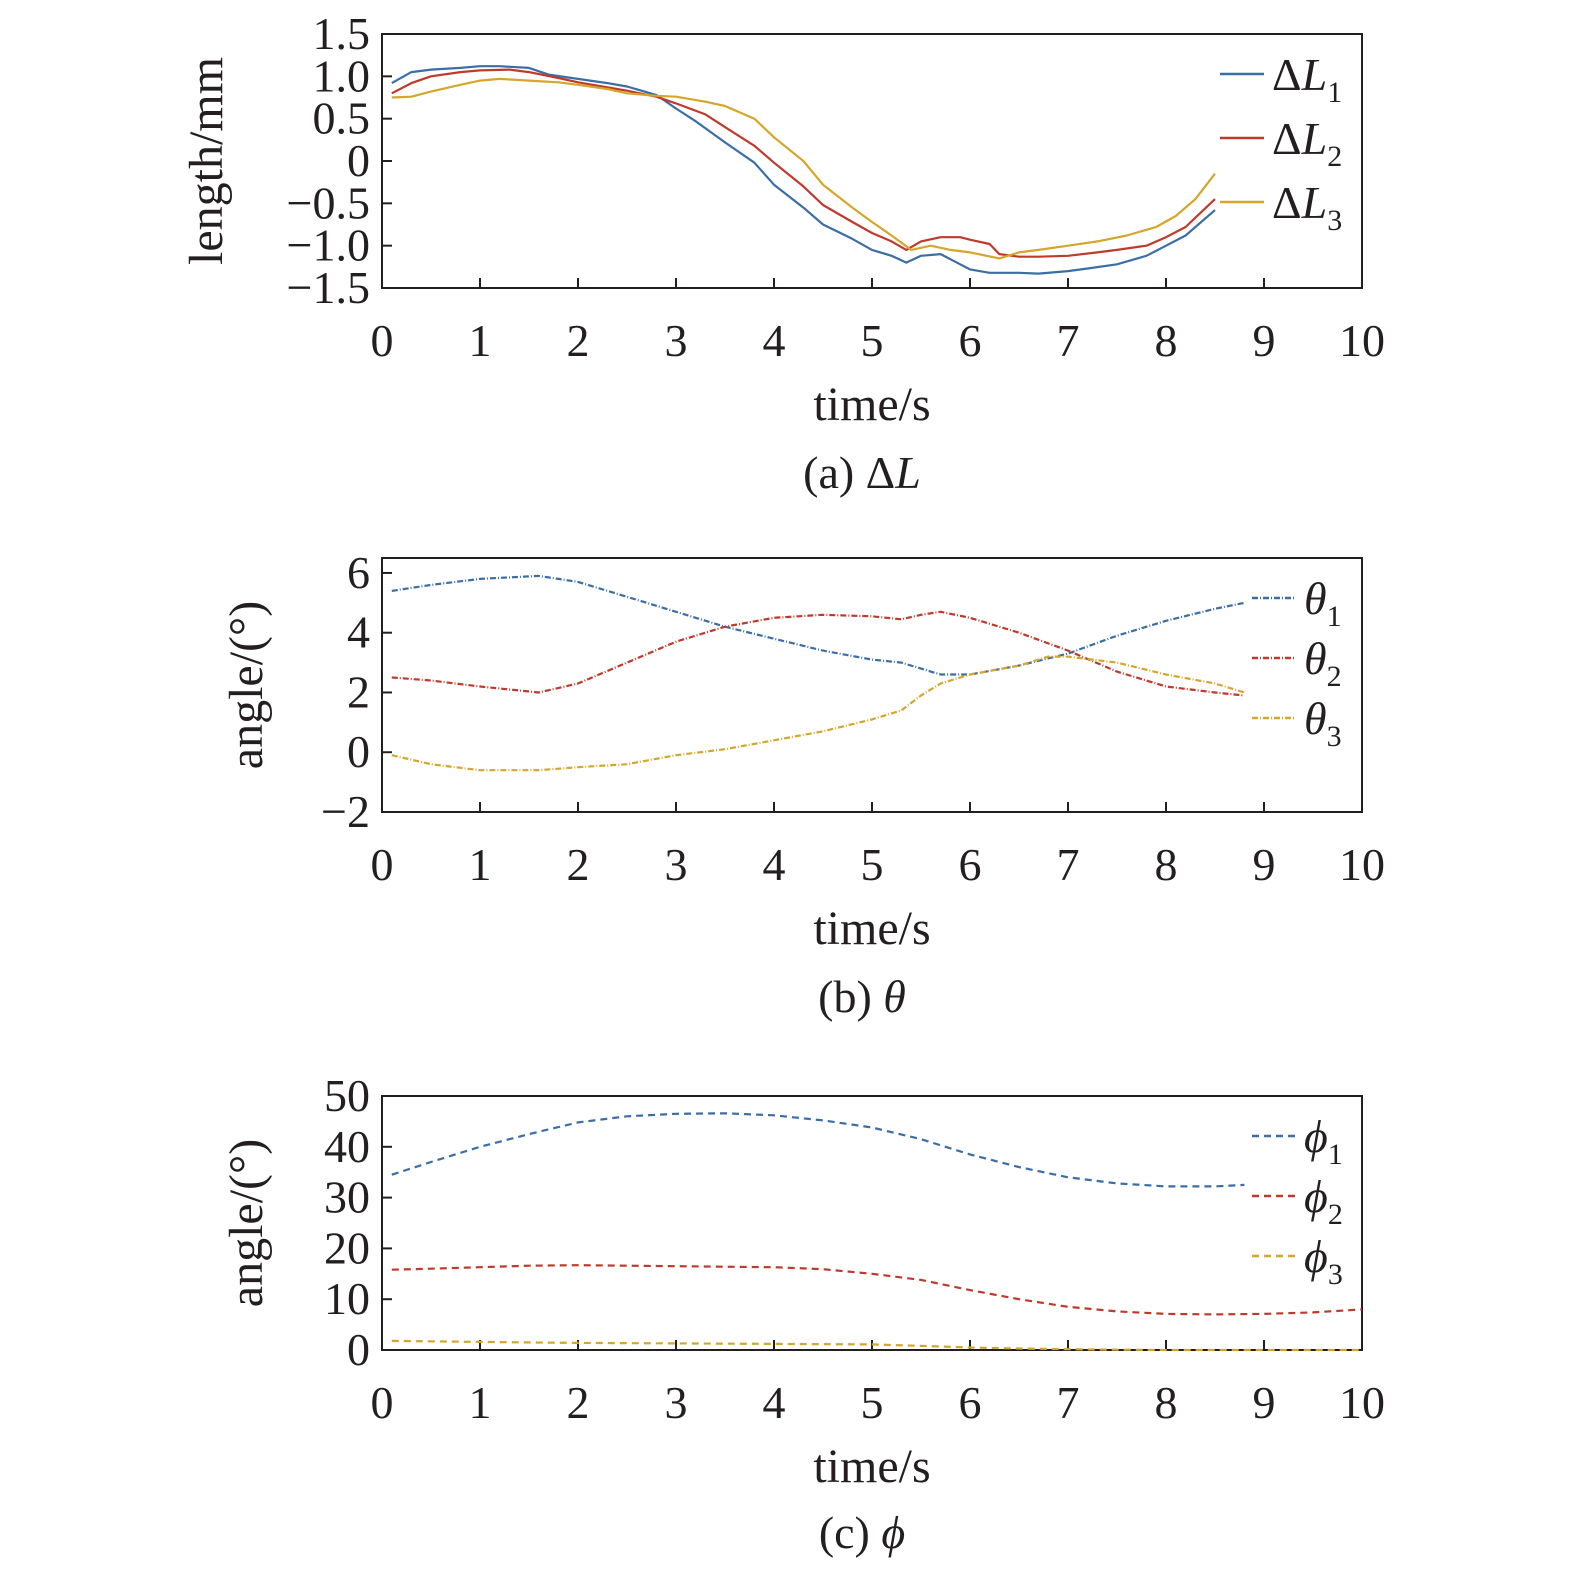  I want to click on caption-variable: θ, so click(894, 996).